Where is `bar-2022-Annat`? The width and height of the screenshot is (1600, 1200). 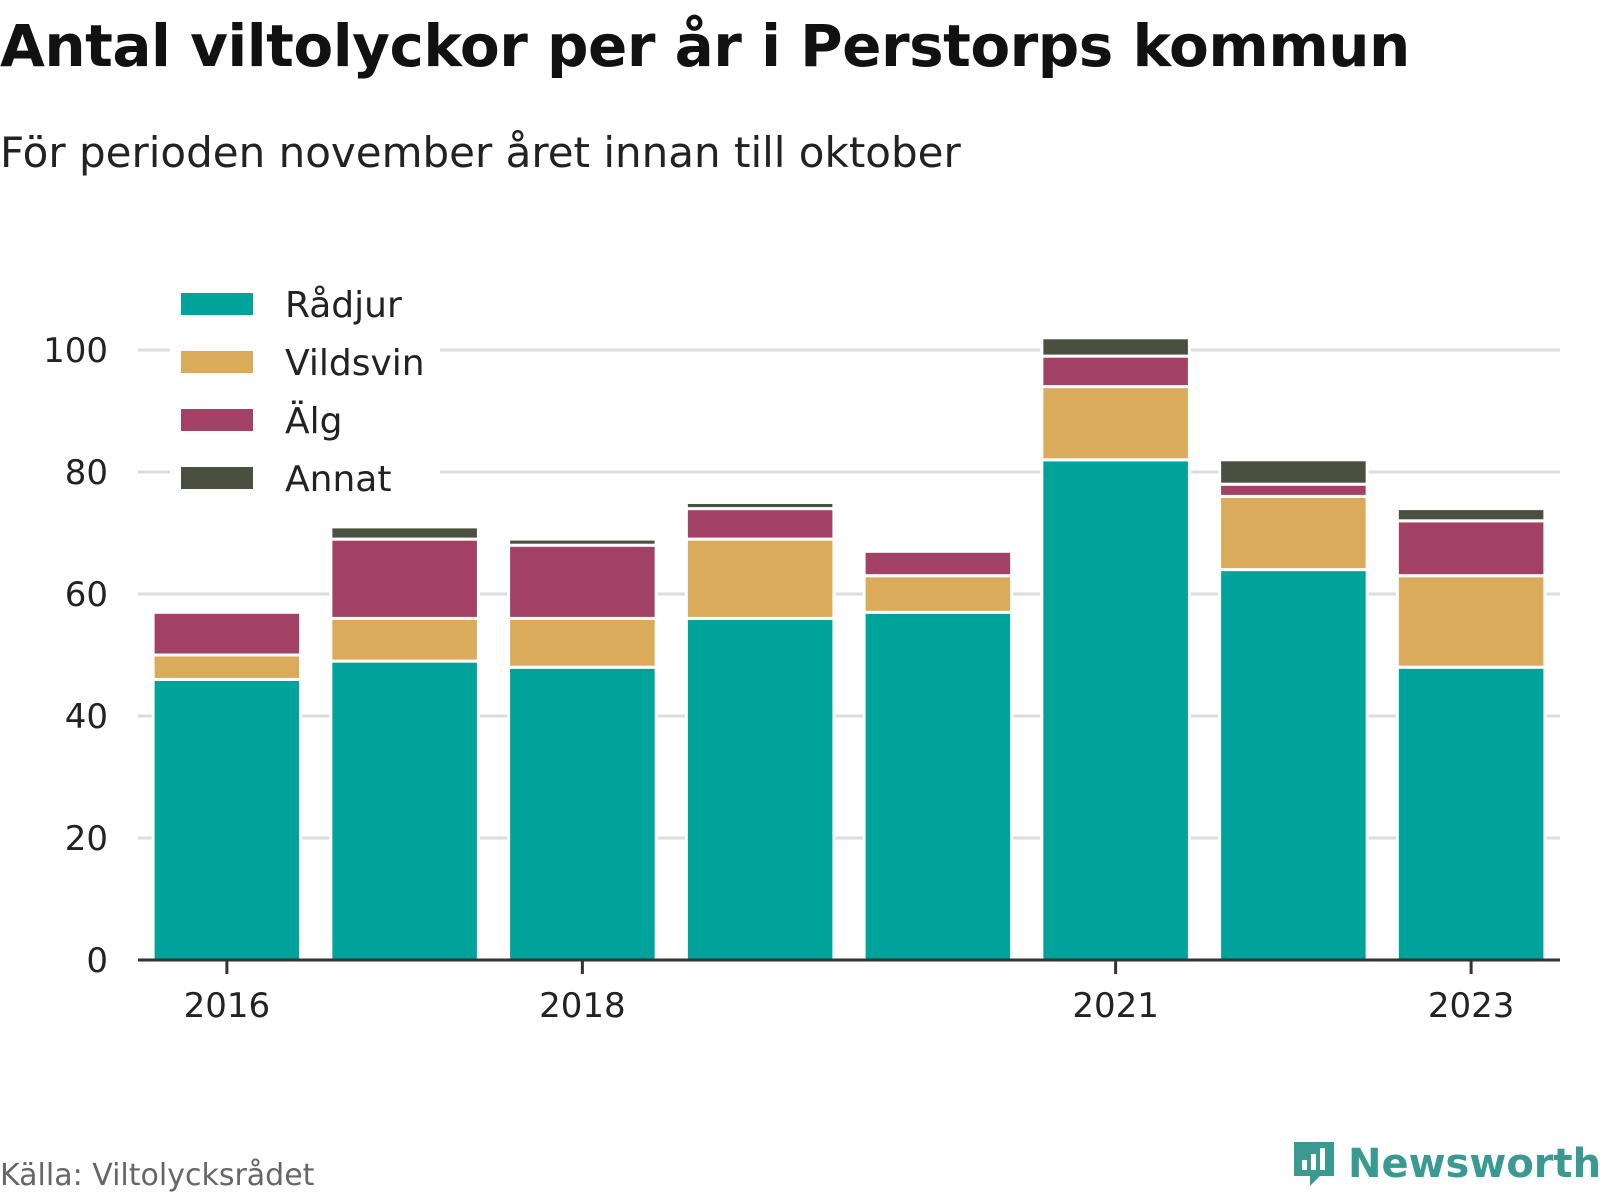 bar-2022-Annat is located at coordinates (1293, 472).